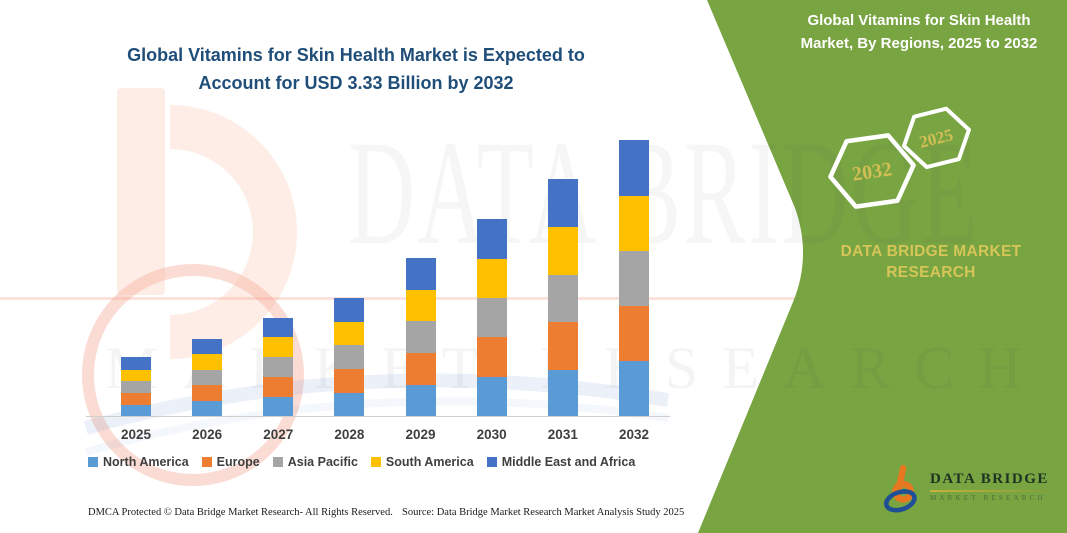 The height and width of the screenshot is (533, 1067). What do you see at coordinates (378, 416) in the screenshot?
I see `x-axis-line` at bounding box center [378, 416].